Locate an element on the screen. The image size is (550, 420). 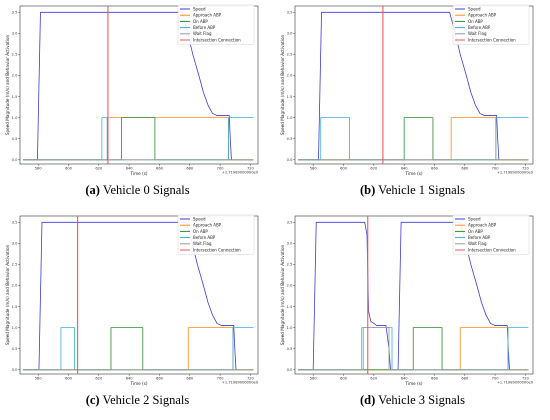
caption-vehicle-3: (d) Vehicle 3 Signals is located at coordinates (412, 400).